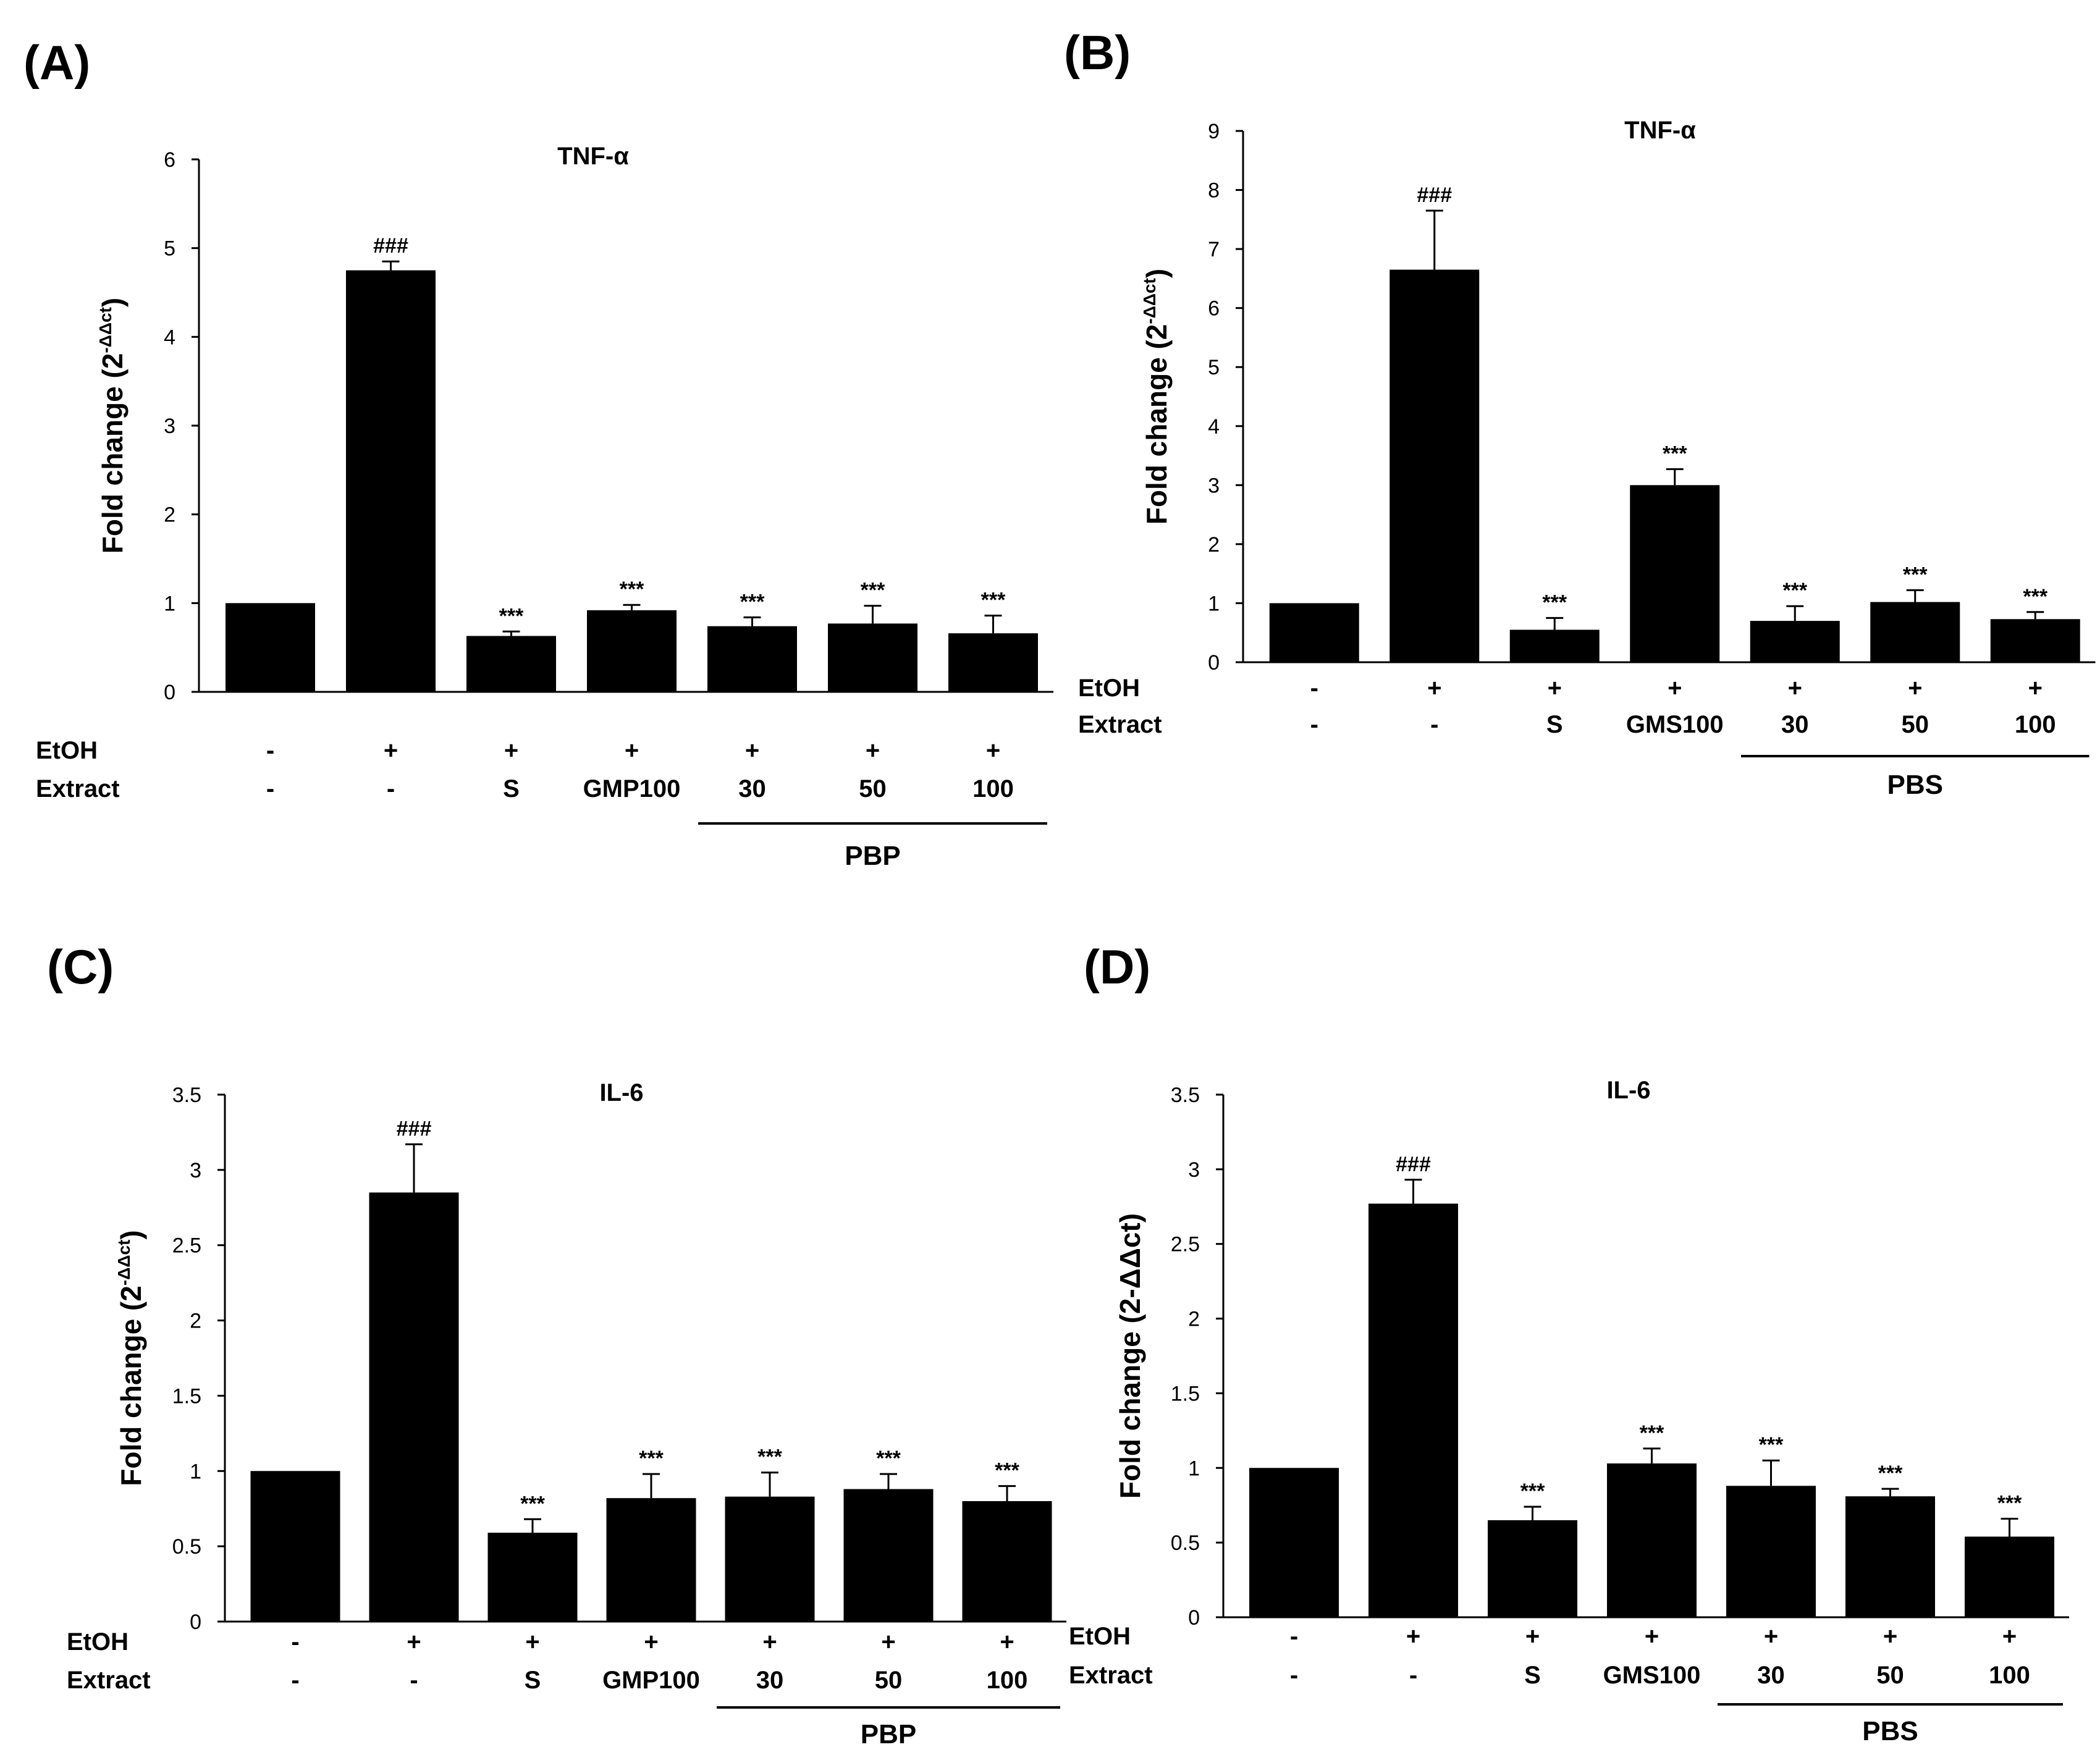 The width and height of the screenshot is (2100, 1755). Describe the element at coordinates (1185, 1543) in the screenshot. I see `y-tick-label: 0.5` at that location.